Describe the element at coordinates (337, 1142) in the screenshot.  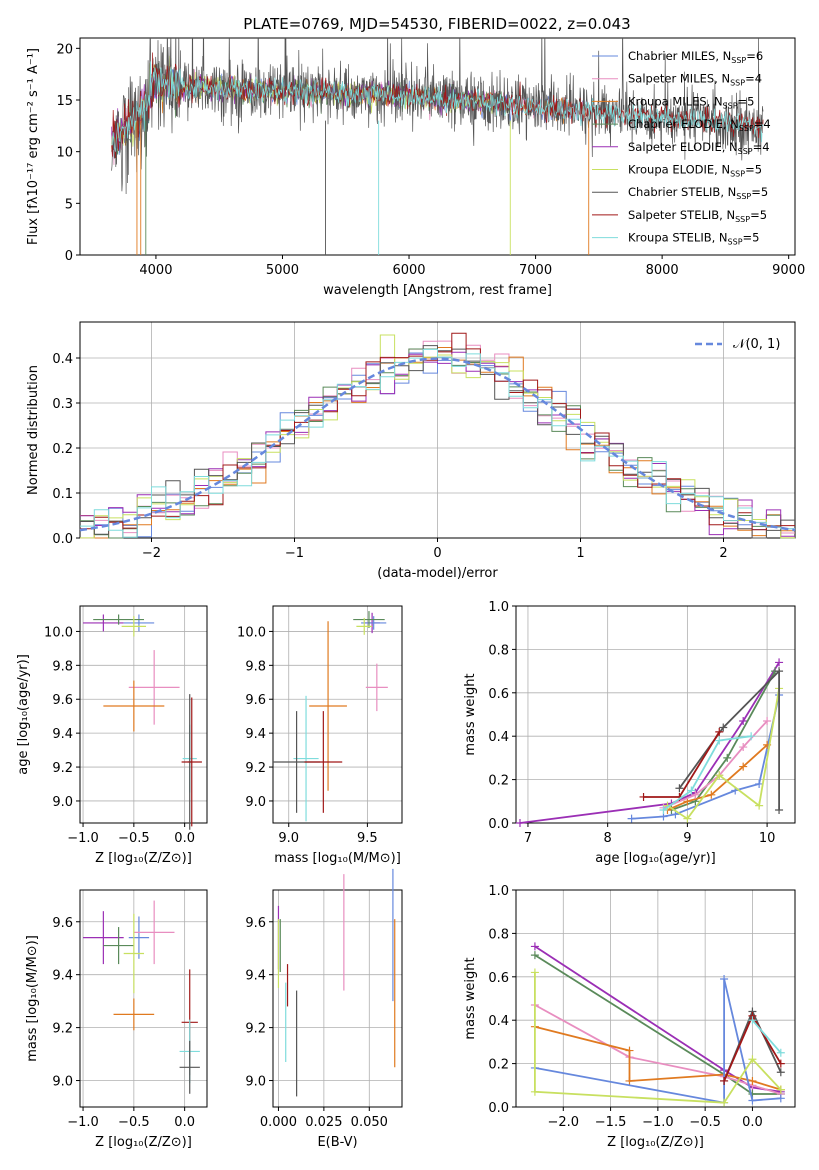
I see `x-axis-label: E(B-V)` at that location.